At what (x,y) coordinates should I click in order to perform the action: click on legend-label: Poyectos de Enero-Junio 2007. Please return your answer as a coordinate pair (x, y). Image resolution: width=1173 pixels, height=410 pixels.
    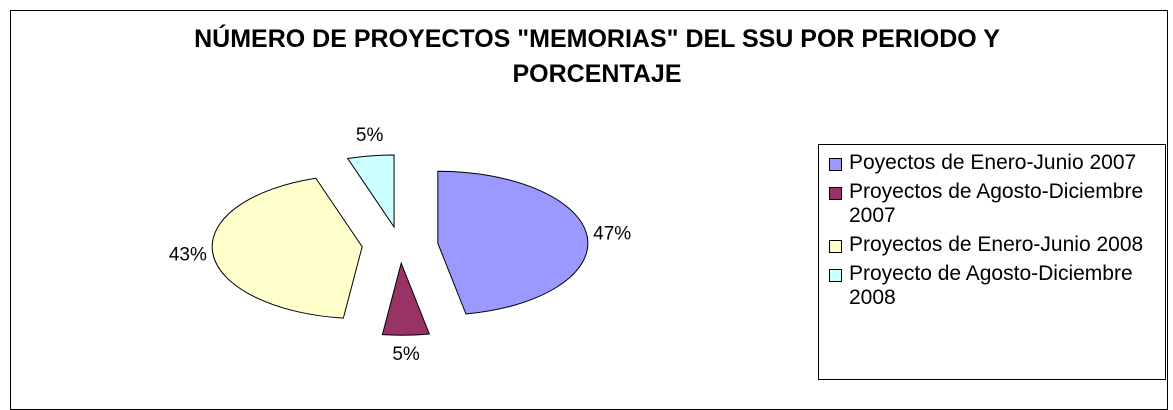
    Looking at the image, I should click on (993, 162).